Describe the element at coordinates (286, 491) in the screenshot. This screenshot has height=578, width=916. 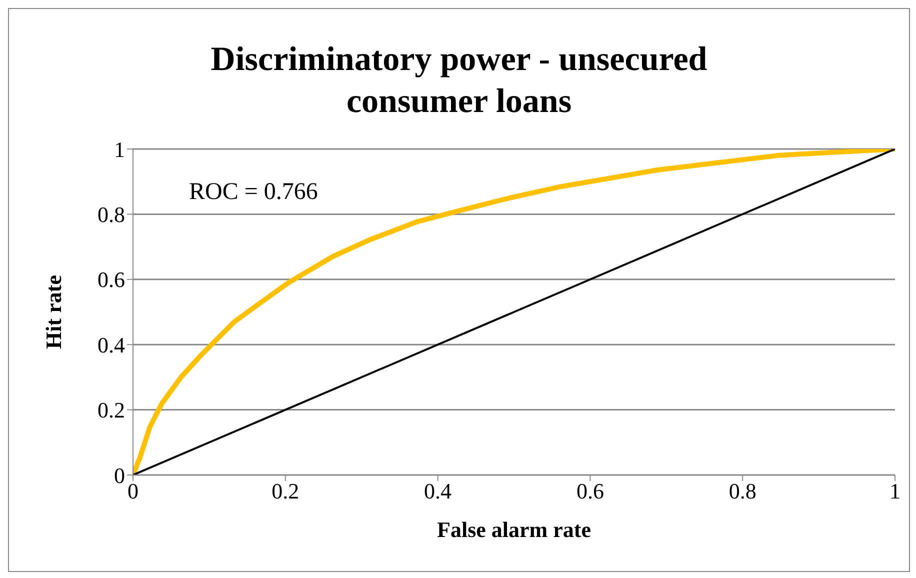
I see `x-tick-label: 0.2` at that location.